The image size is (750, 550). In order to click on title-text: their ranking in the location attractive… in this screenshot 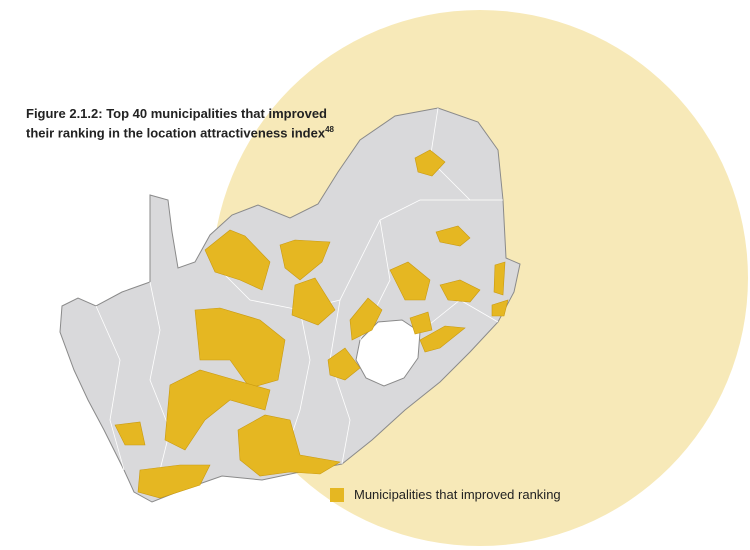, I will do `click(176, 133)`.